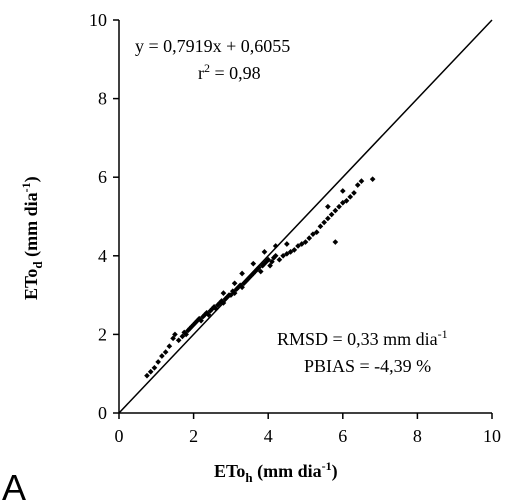 This screenshot has width=511, height=502. Describe the element at coordinates (367, 366) in the screenshot. I see `pbias-annotation: PBIAS = -4,39 %` at that location.